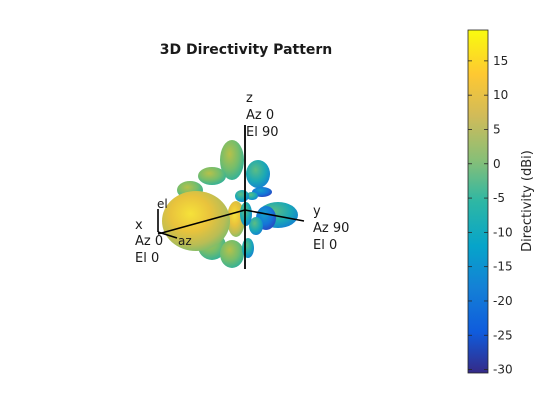  What do you see at coordinates (490, 215) in the screenshot?
I see `colorbar-ticks: 15 10 5 0 -5 -10 -15 -20 -25 -30` at bounding box center [490, 215].